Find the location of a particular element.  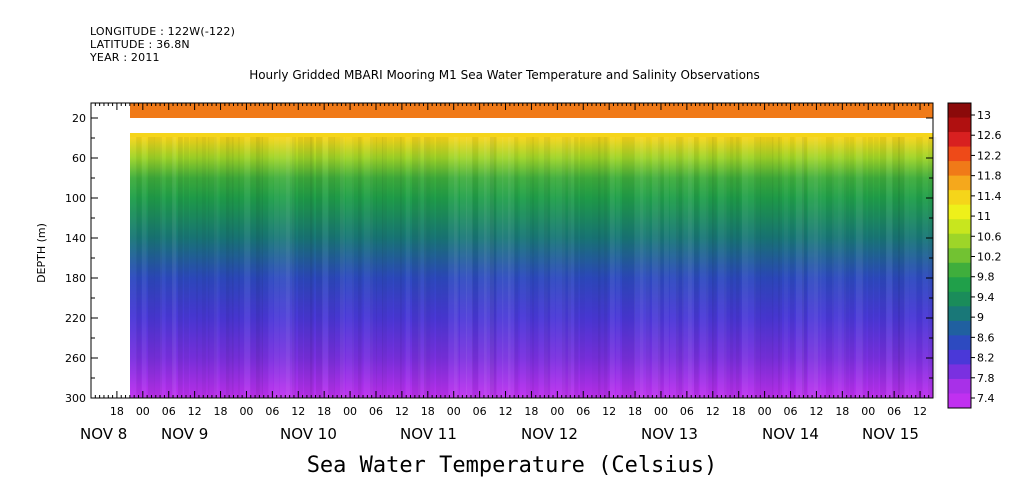

colorbar-label: 7.8 is located at coordinates (986, 378).